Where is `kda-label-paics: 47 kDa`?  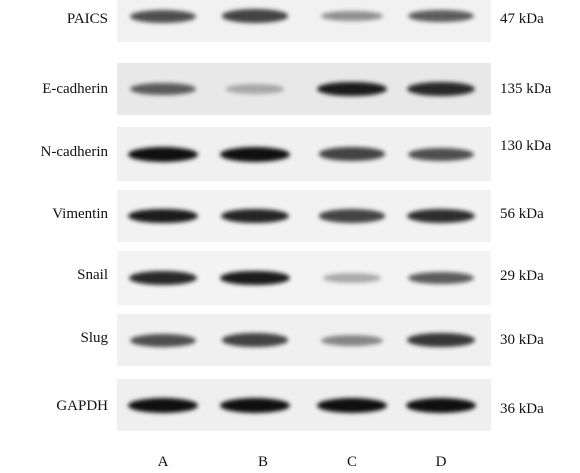
kda-label-paics: 47 kDa is located at coordinates (522, 19).